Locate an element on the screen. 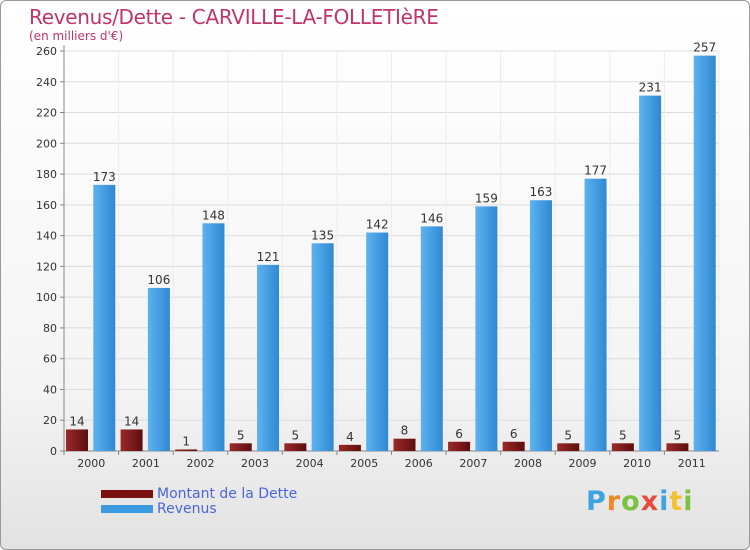 The height and width of the screenshot is (550, 750). legend-label-dette: Montant de la Dette is located at coordinates (227, 494).